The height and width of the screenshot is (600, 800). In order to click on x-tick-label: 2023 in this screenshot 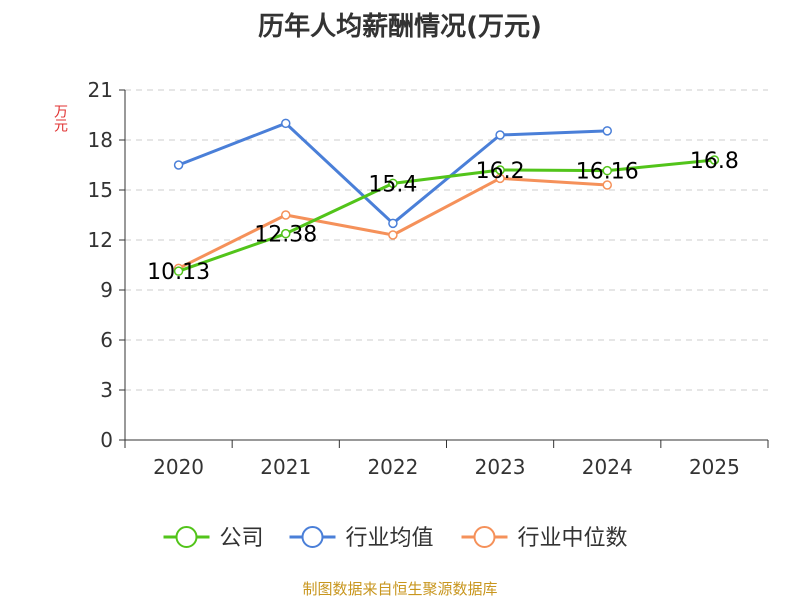, I will do `click(500, 467)`.